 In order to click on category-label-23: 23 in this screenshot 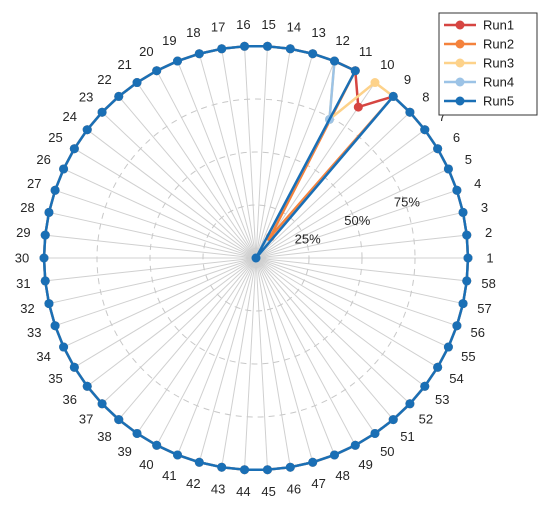, I will do `click(86, 97)`.